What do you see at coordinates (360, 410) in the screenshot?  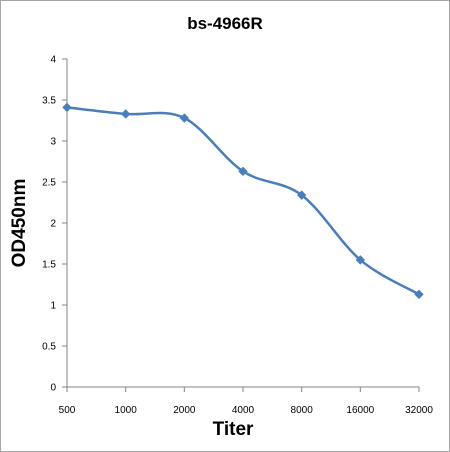 I see `x-tick-label: 16000` at bounding box center [360, 410].